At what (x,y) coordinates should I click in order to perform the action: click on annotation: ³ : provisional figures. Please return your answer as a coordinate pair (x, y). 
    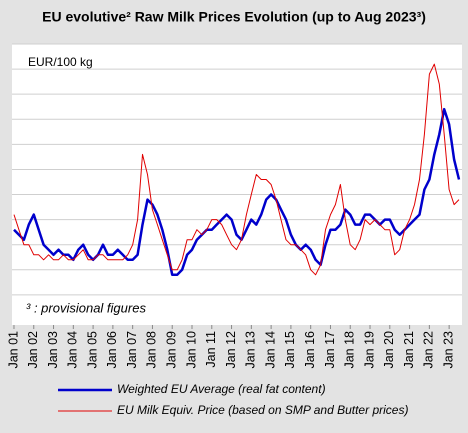
    Looking at the image, I should click on (86, 307).